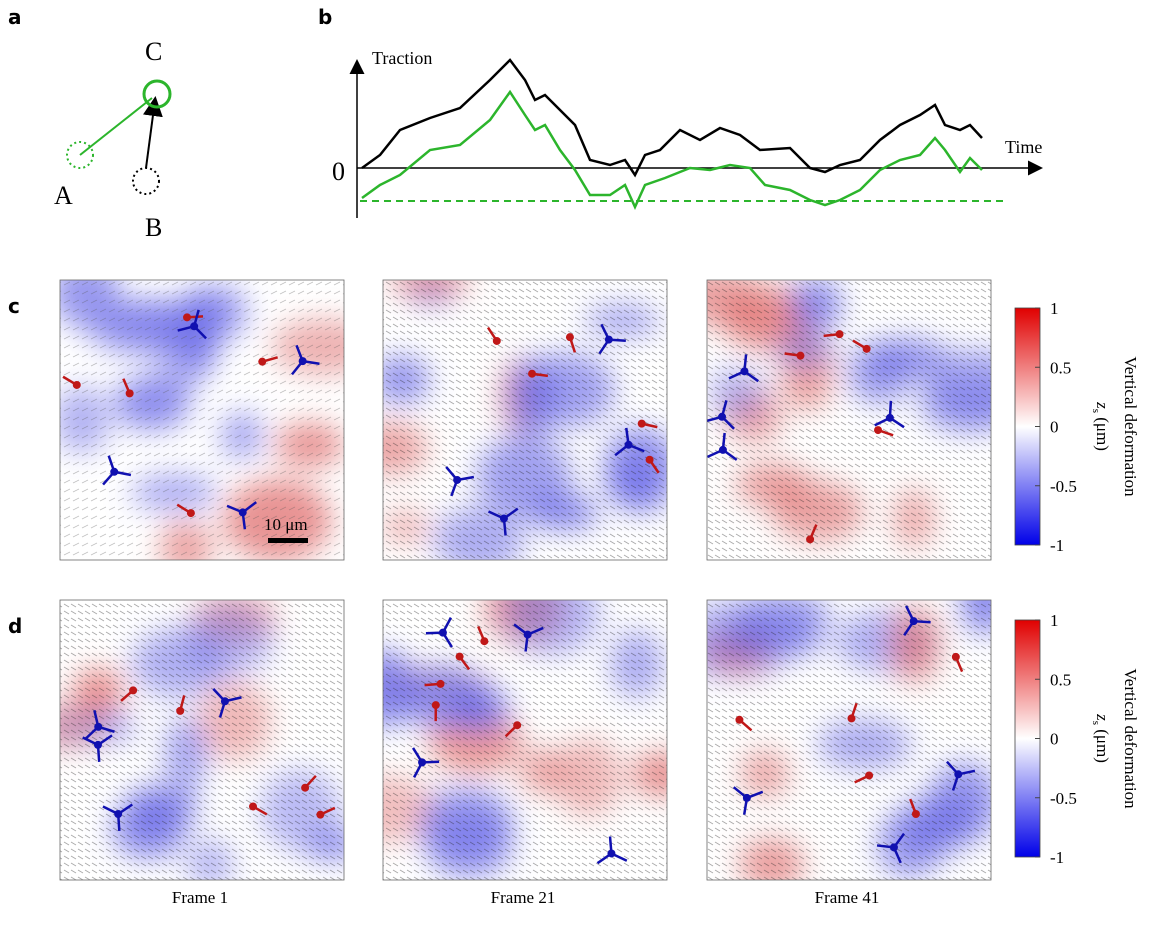 The height and width of the screenshot is (925, 1149). Describe the element at coordinates (153, 51) in the screenshot. I see `point-label: C` at that location.